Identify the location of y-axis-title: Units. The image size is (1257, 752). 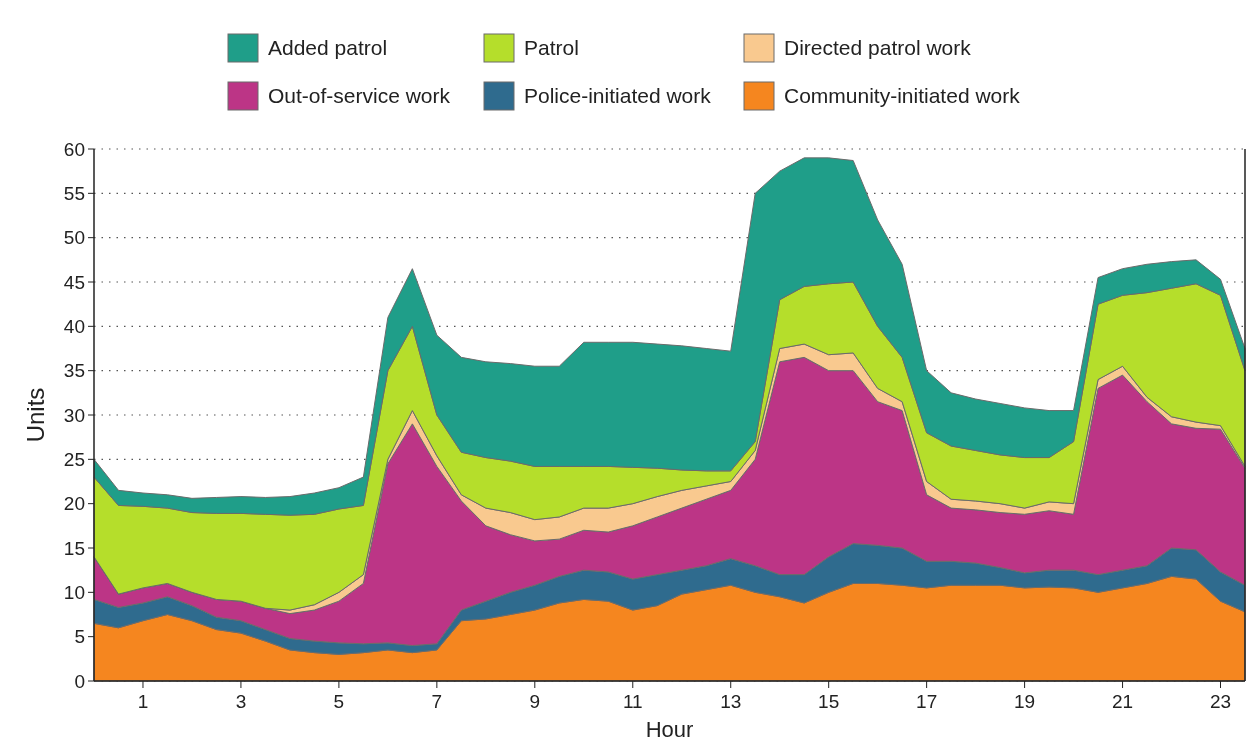
(35, 415).